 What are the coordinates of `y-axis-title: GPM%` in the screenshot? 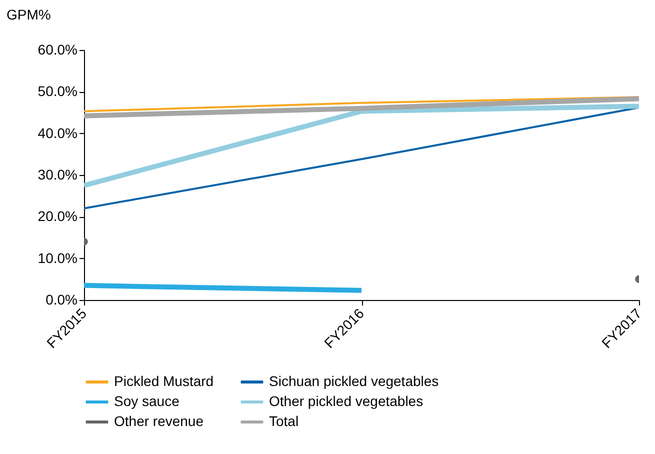 It's located at (28, 14).